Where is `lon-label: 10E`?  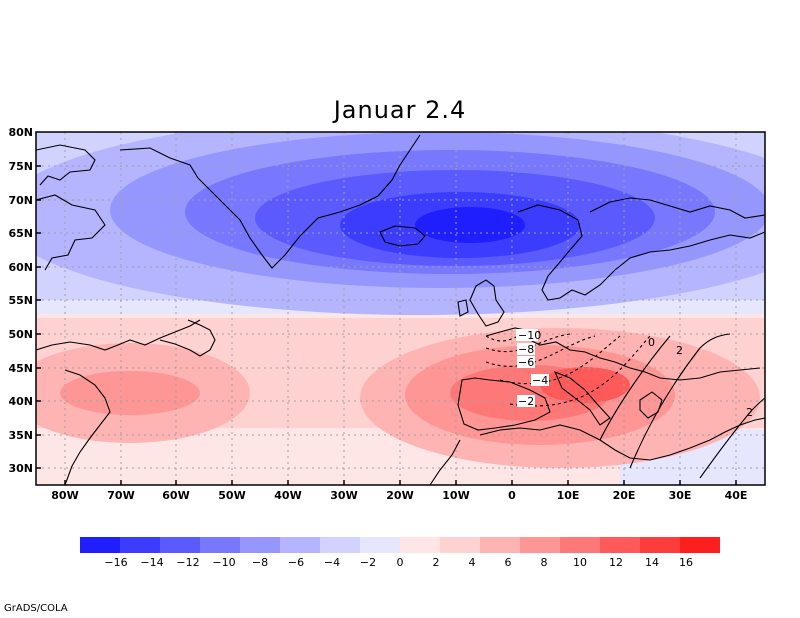 lon-label: 10E is located at coordinates (568, 495).